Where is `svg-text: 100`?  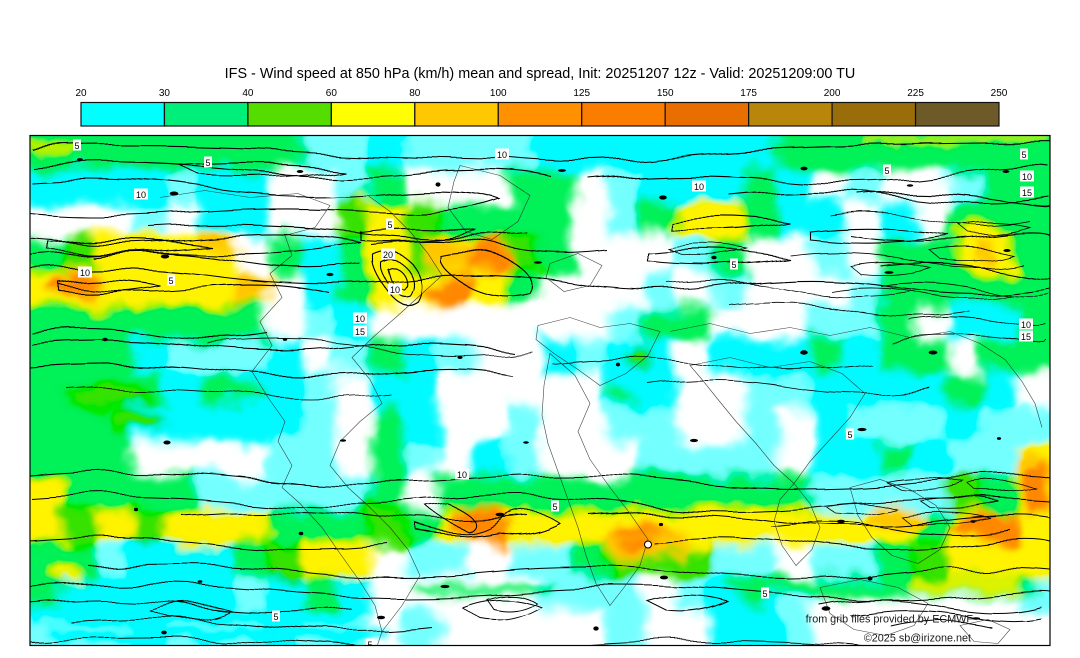 svg-text: 100 is located at coordinates (498, 93).